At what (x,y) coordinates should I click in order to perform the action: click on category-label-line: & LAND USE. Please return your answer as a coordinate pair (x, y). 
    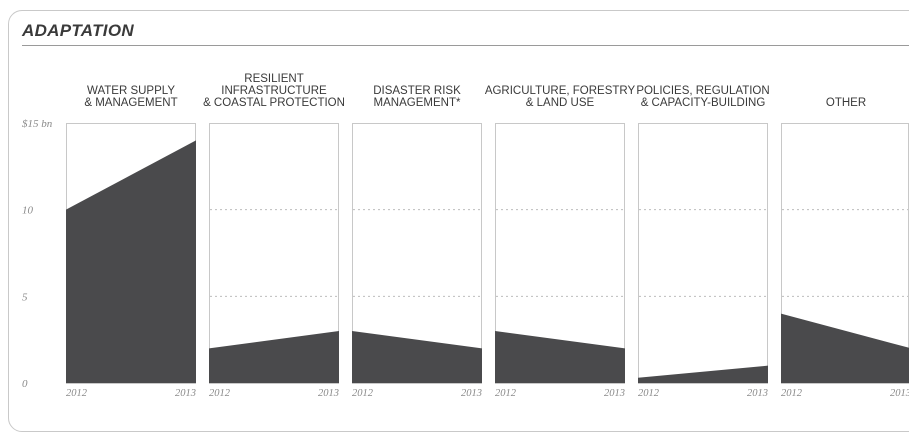
    Looking at the image, I should click on (560, 103).